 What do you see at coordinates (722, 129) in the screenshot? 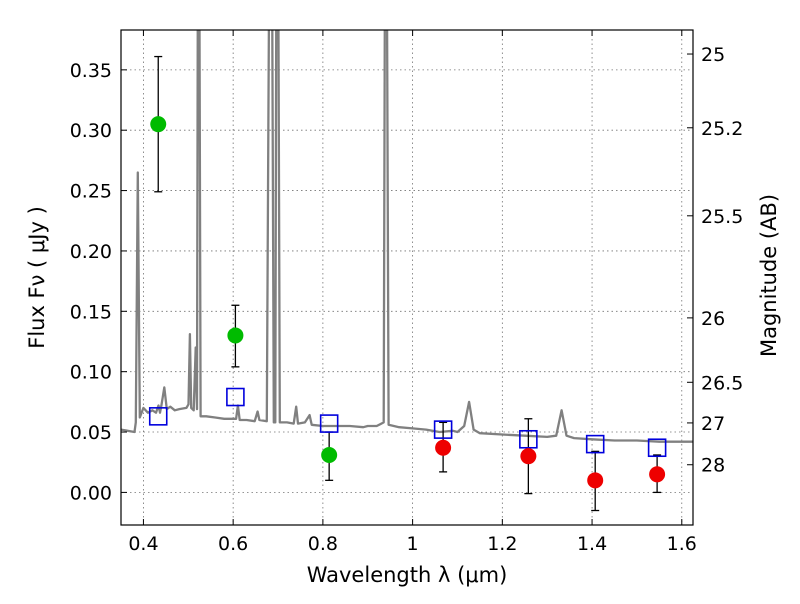
I see `y2-tick-label: 25.2` at bounding box center [722, 129].